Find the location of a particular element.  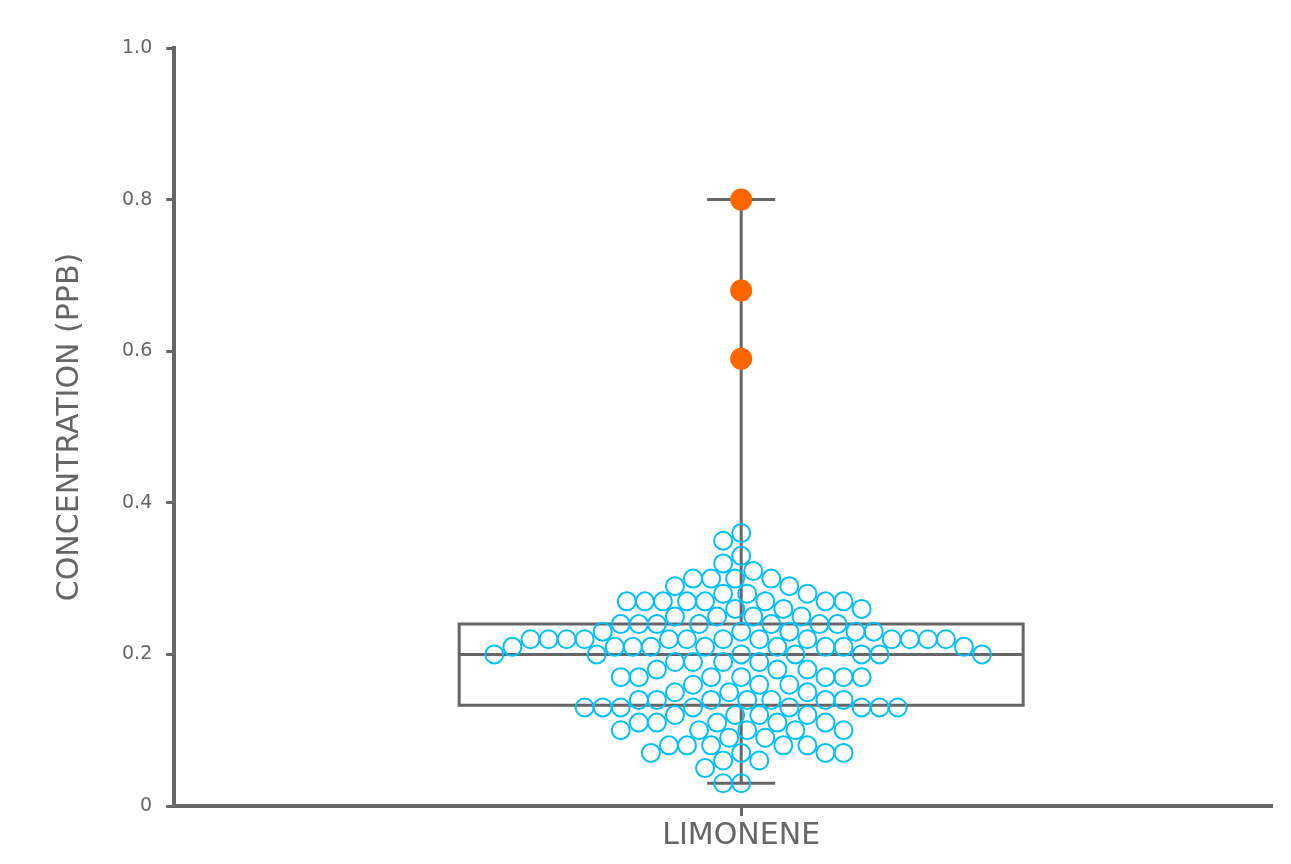

x-tick-label: LIMONENE is located at coordinates (741, 833).